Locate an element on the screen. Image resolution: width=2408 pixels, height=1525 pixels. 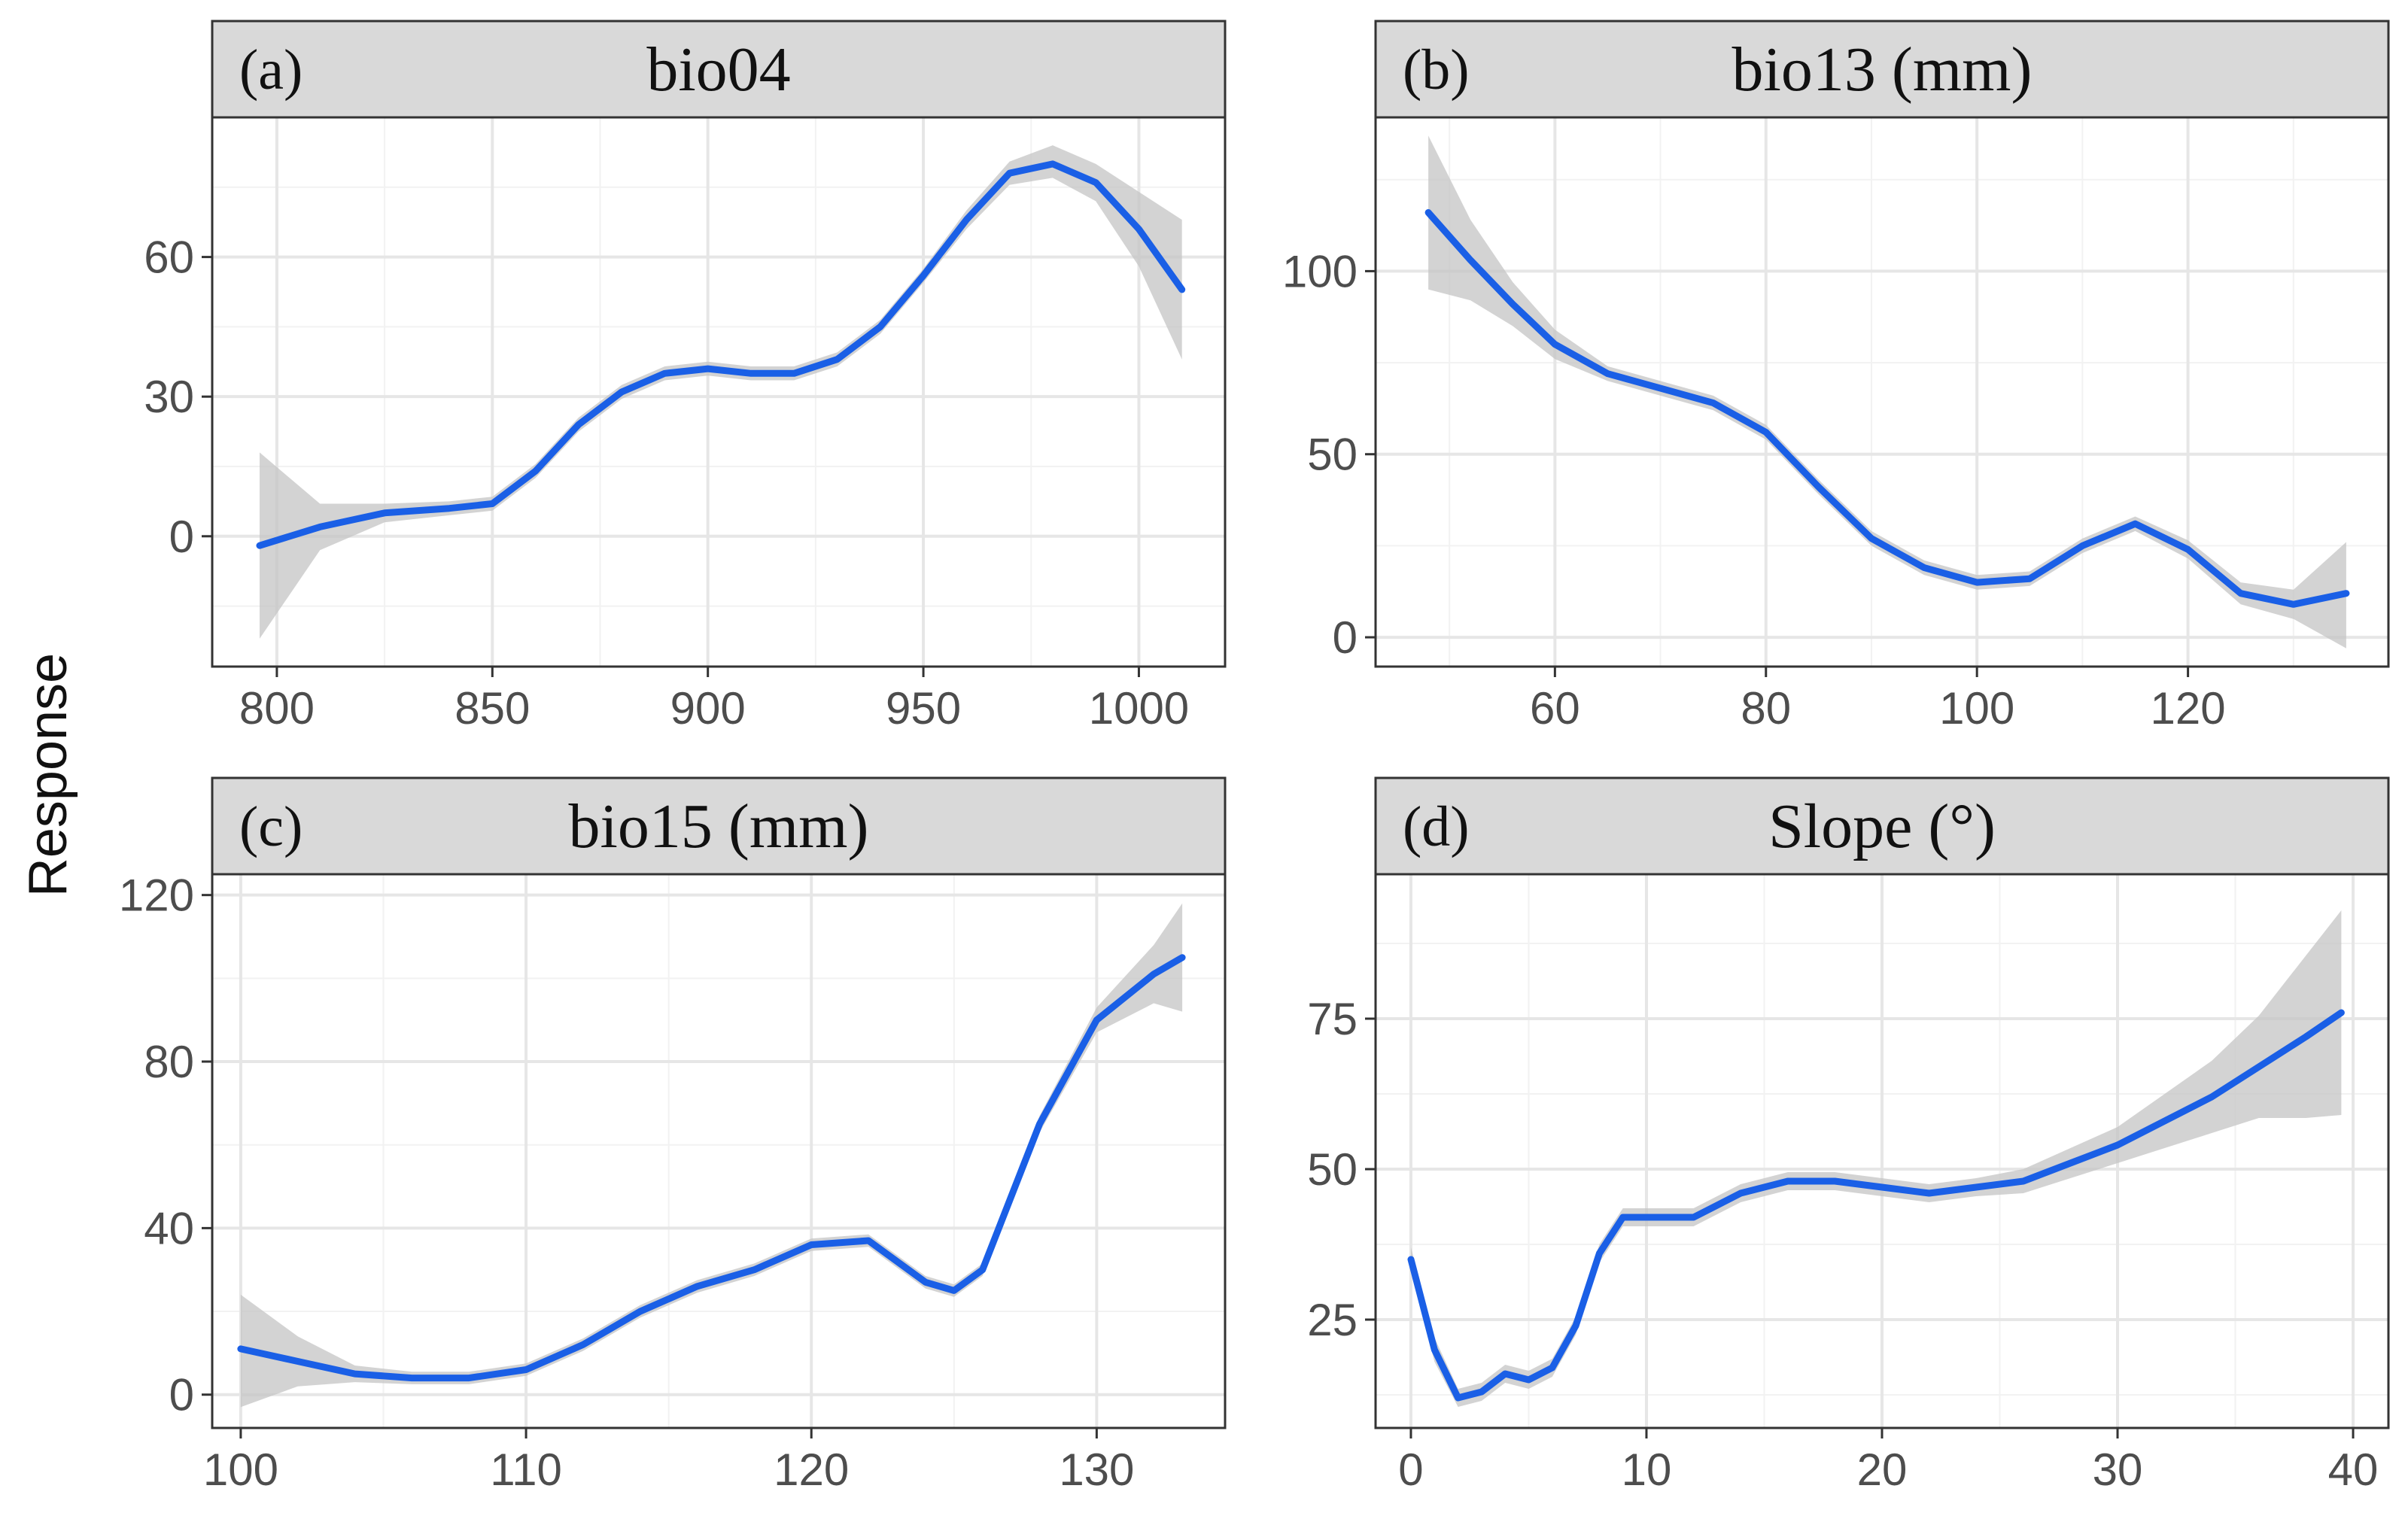
x-tick-label: 0 is located at coordinates (1410, 1469).